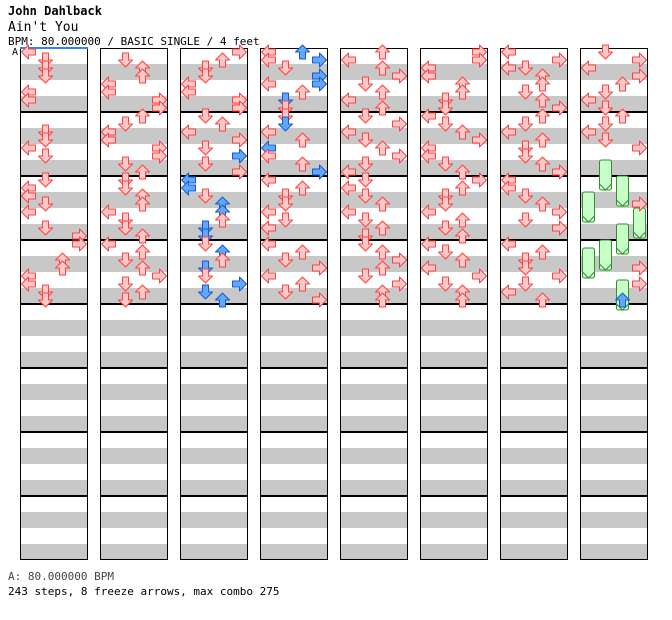 The image size is (672, 620). Describe the element at coordinates (605, 267) in the screenshot. I see `freeze-tail-down` at that location.